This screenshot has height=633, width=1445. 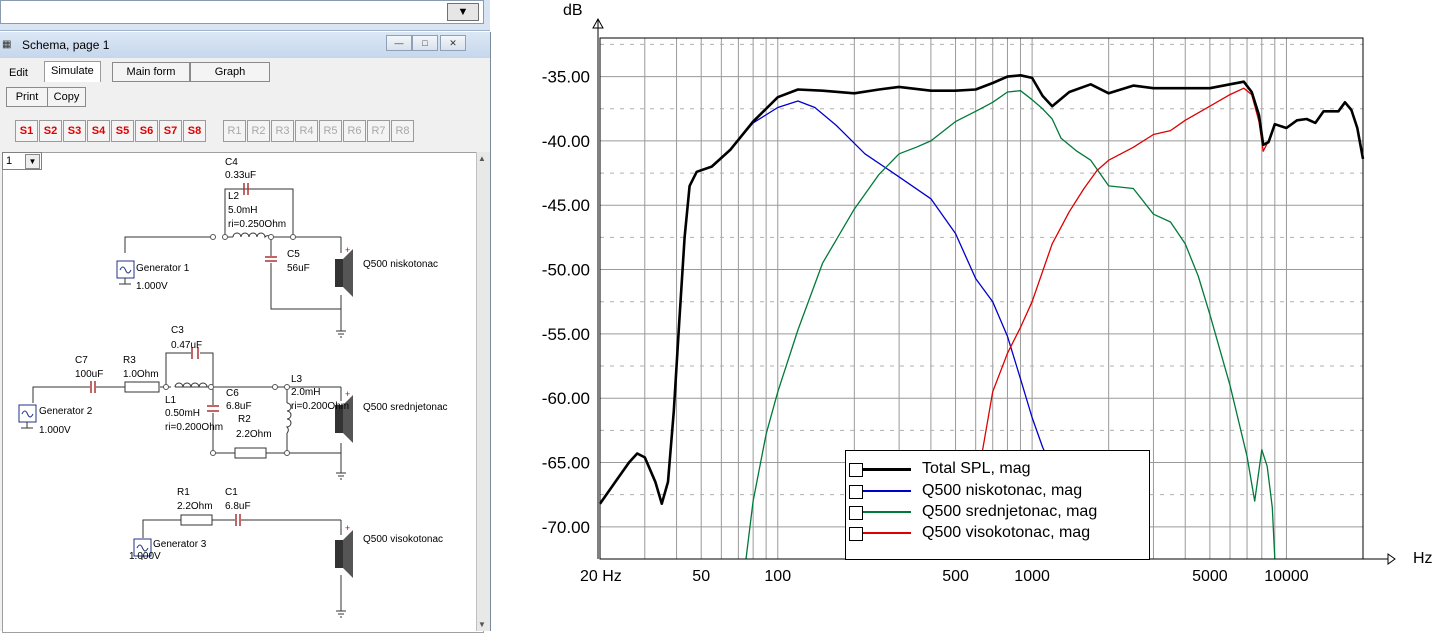 What do you see at coordinates (125, 272) in the screenshot?
I see `generator-1-icon` at bounding box center [125, 272].